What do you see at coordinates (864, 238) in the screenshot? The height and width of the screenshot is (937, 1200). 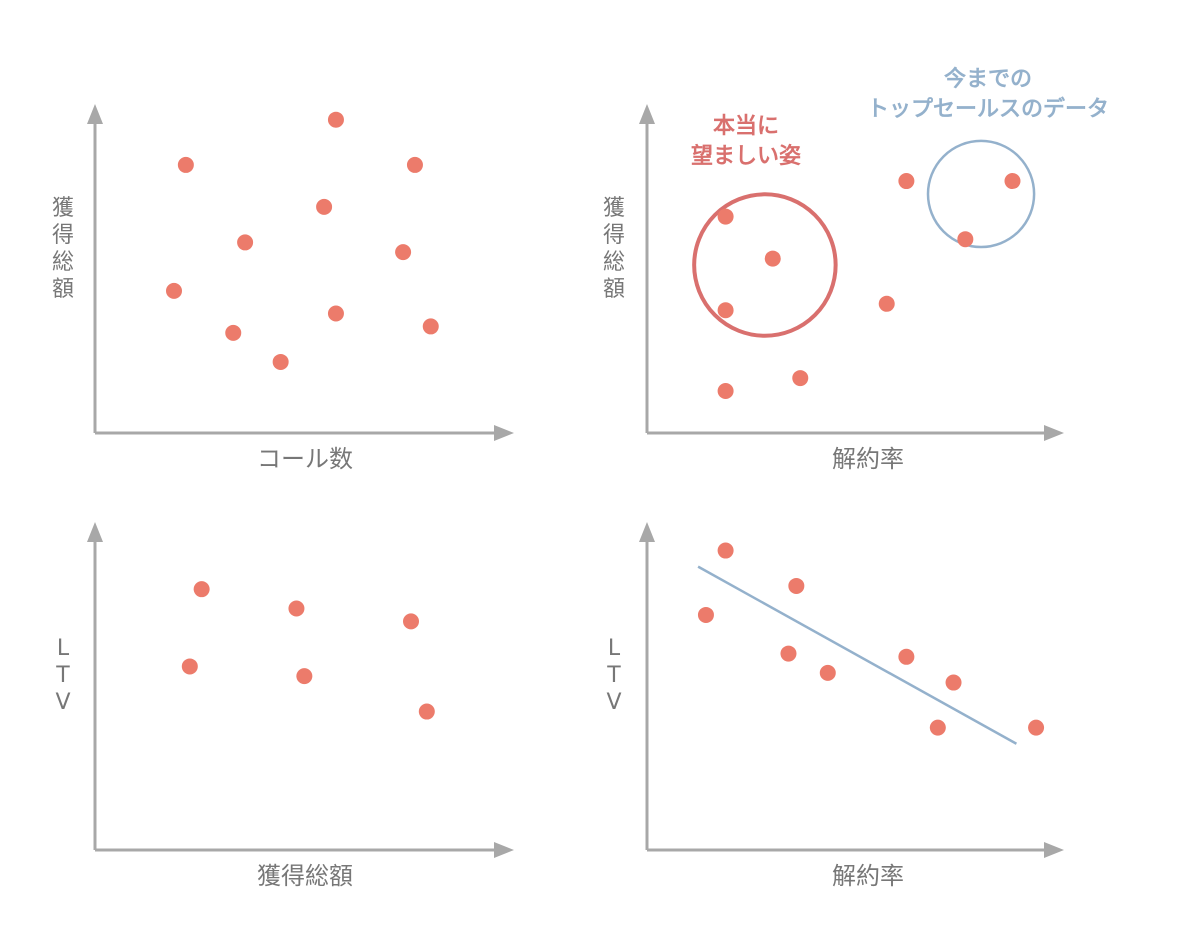 I see `annotations` at bounding box center [864, 238].